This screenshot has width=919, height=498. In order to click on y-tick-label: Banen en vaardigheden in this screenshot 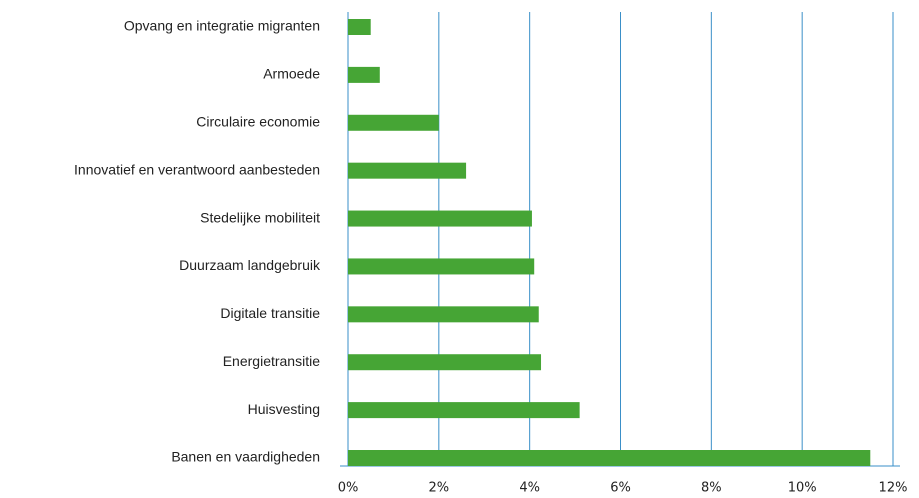, I will do `click(245, 457)`.